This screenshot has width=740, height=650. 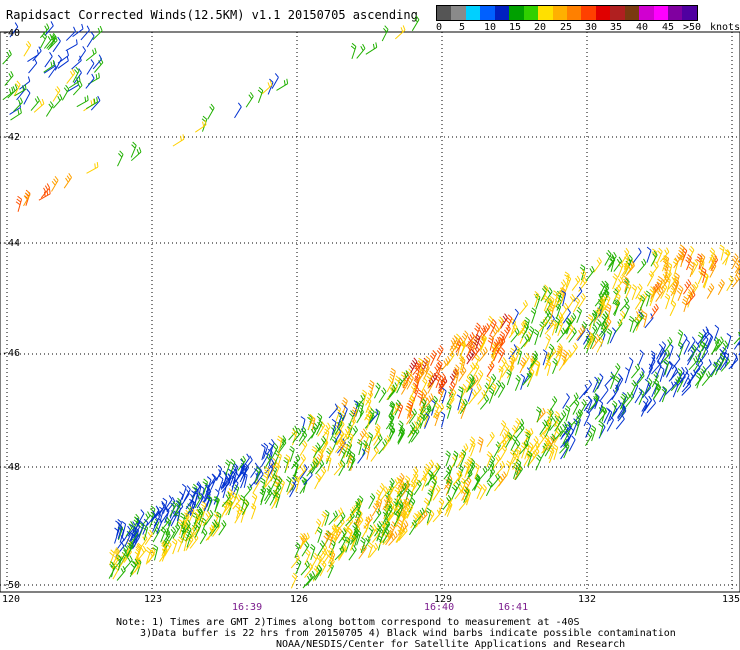 What do you see at coordinates (591, 27) in the screenshot?
I see `legend-label: 30` at bounding box center [591, 27].